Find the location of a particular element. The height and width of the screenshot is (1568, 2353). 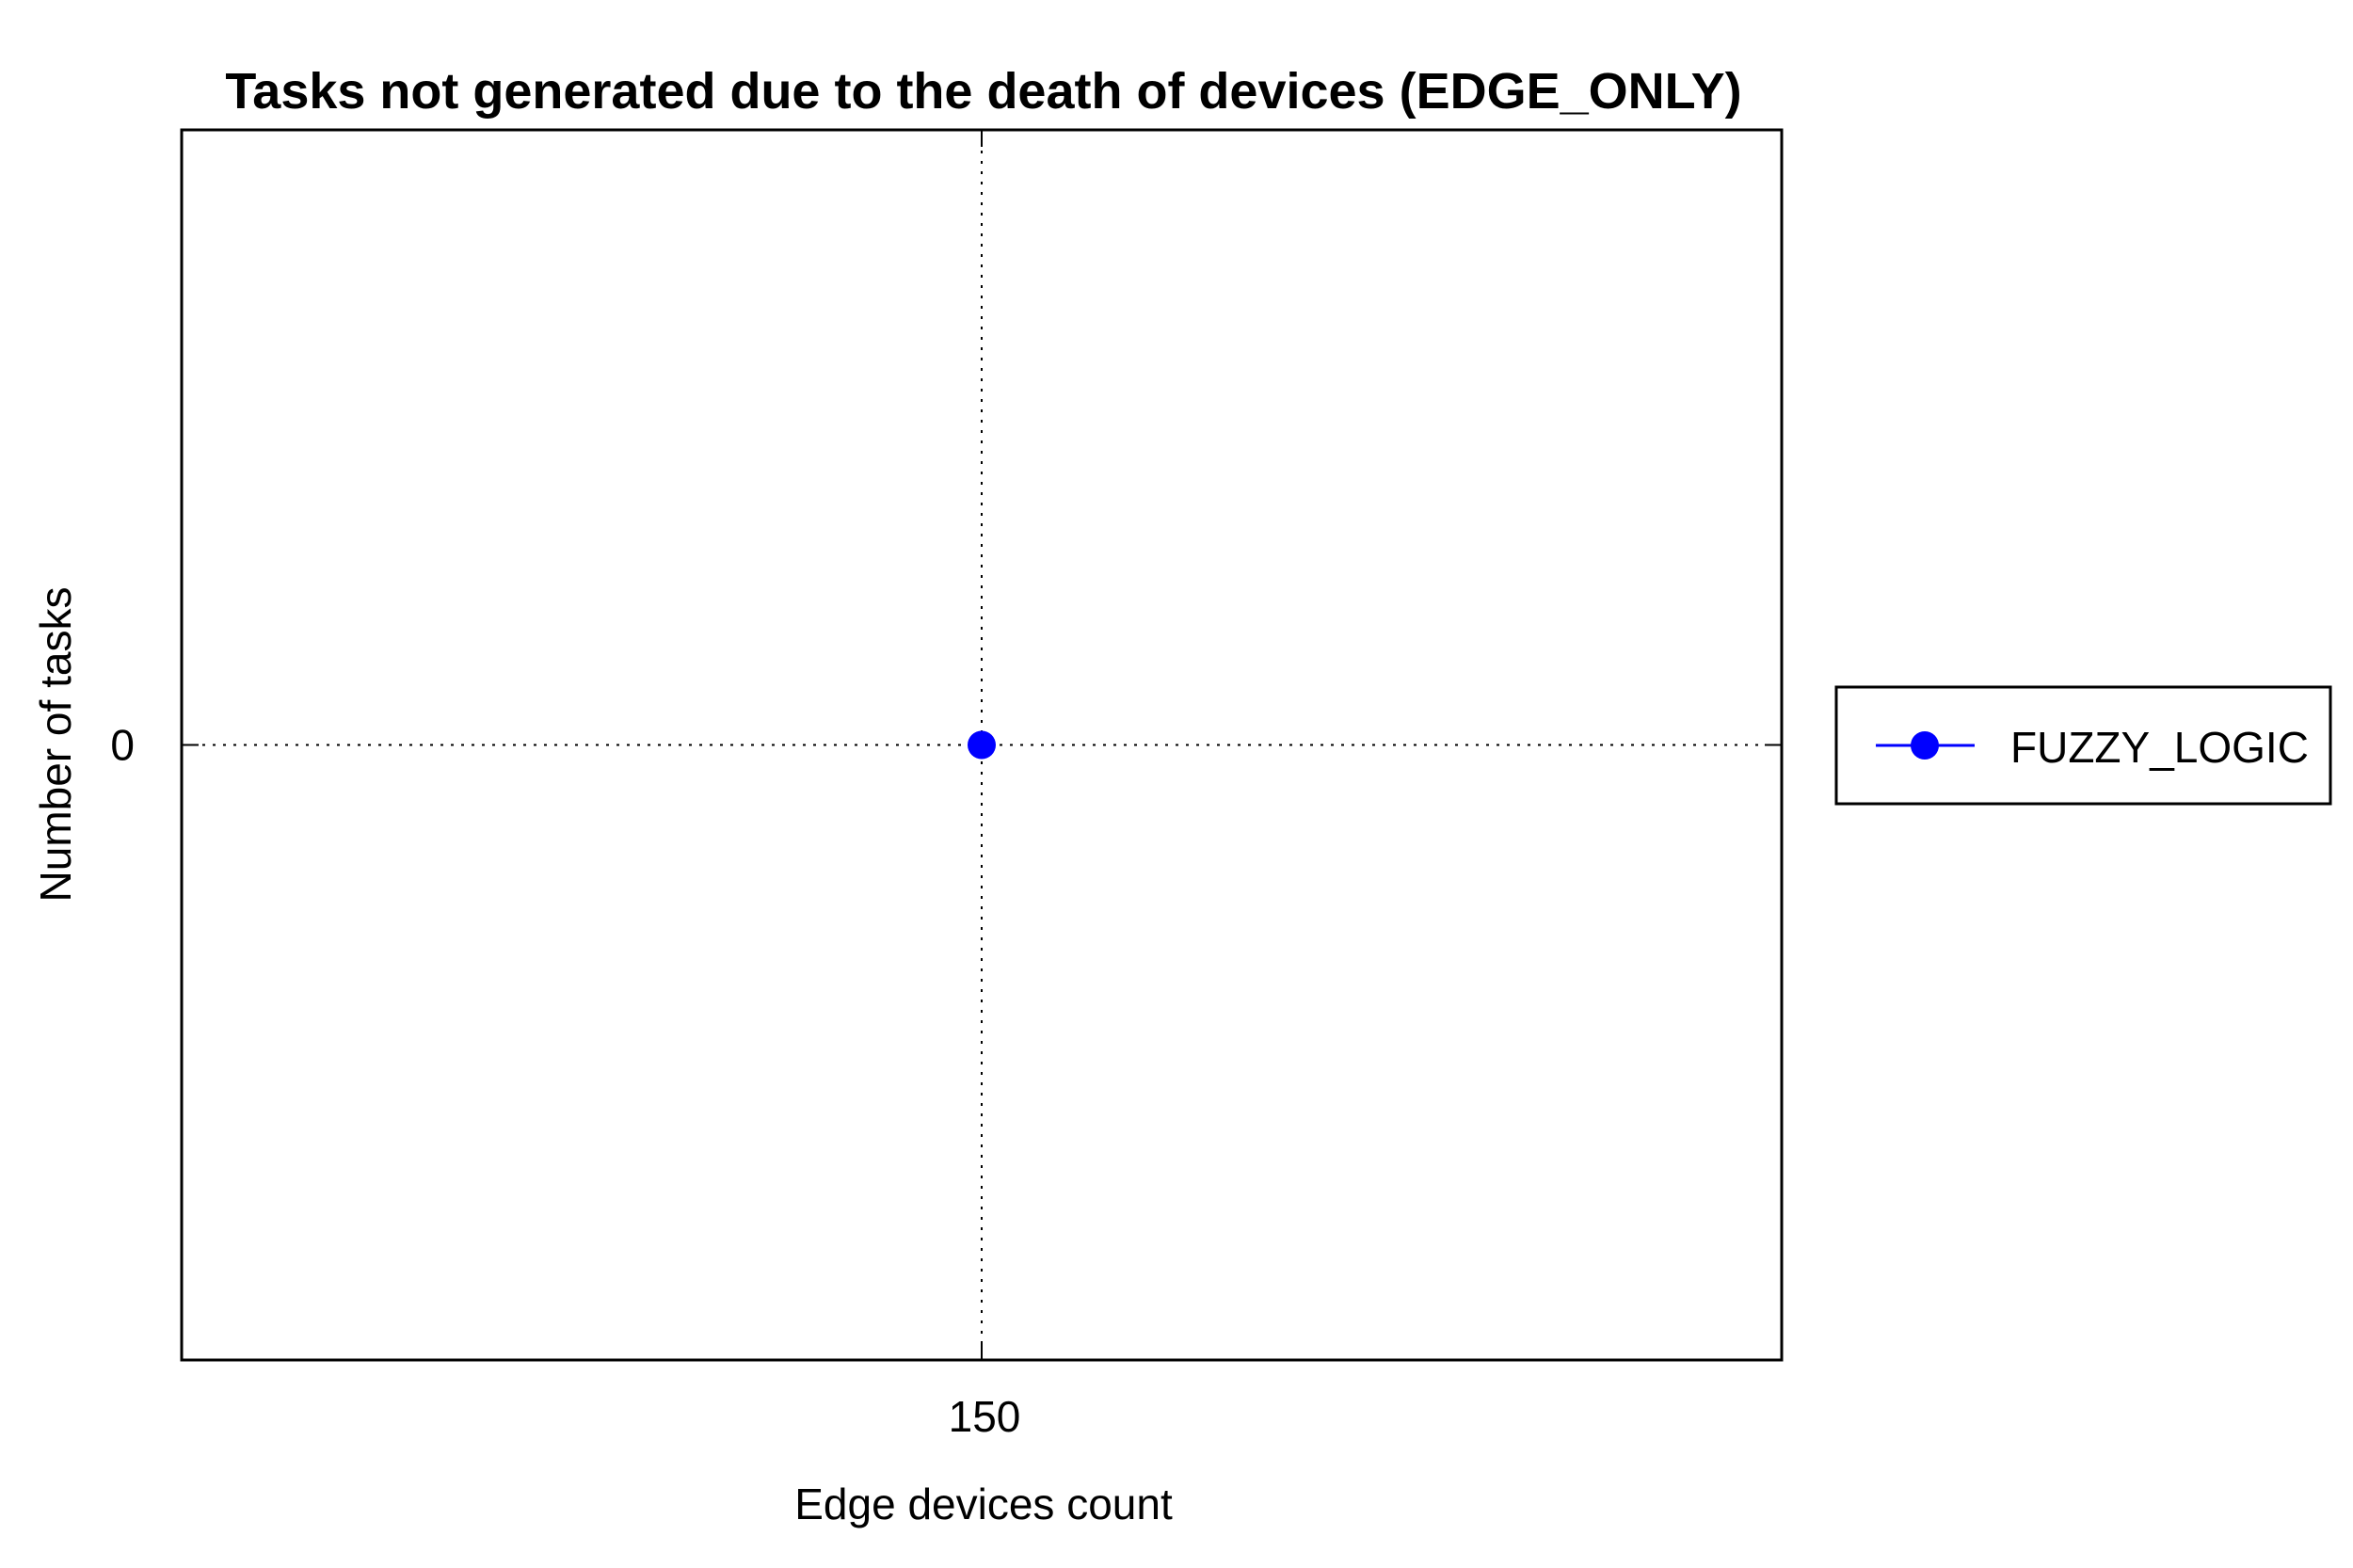

data-point is located at coordinates (982, 745).